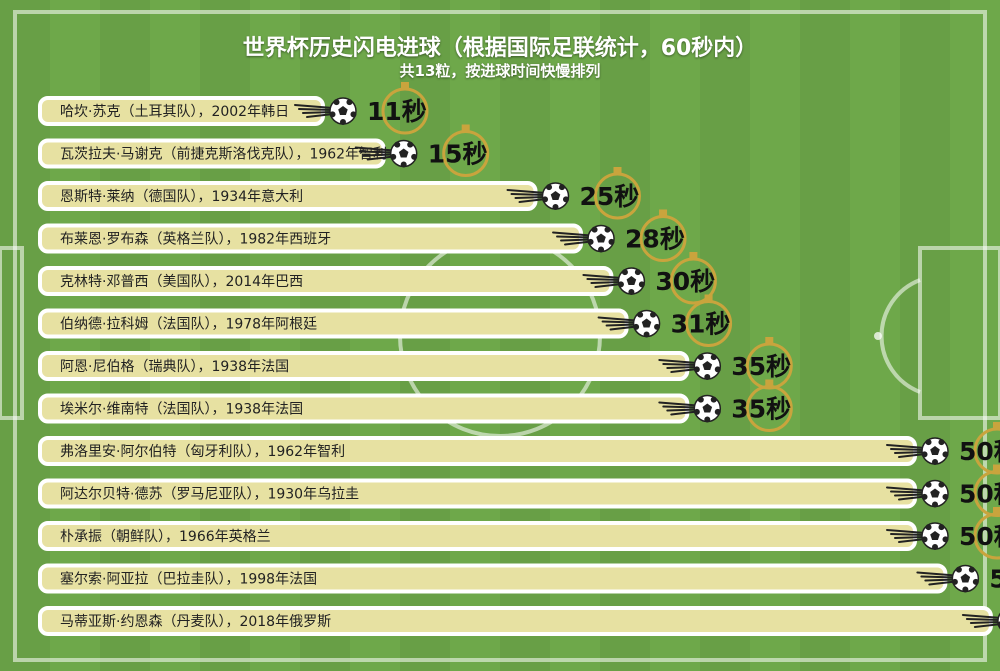 The width and height of the screenshot is (1000, 671). I want to click on value-label: 25秒, so click(610, 196).